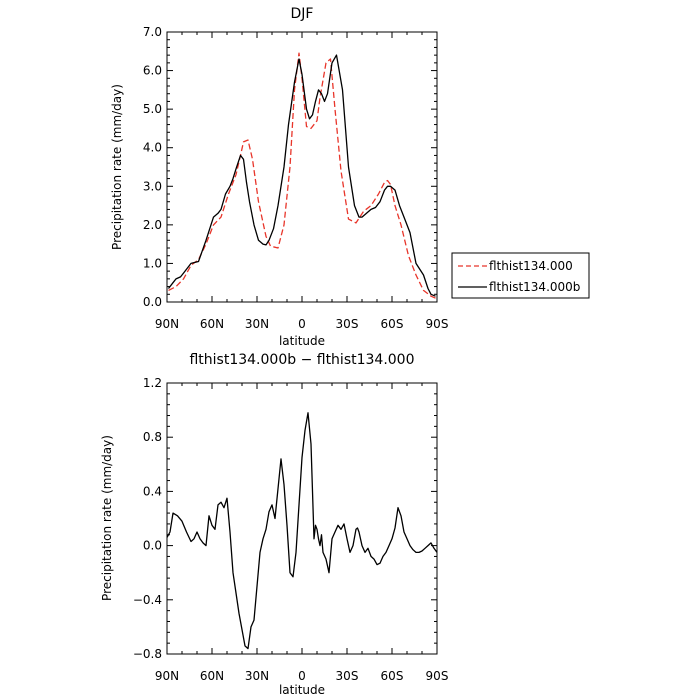 This screenshot has height=700, width=700. I want to click on y-tick-label: 3.0, so click(152, 186).